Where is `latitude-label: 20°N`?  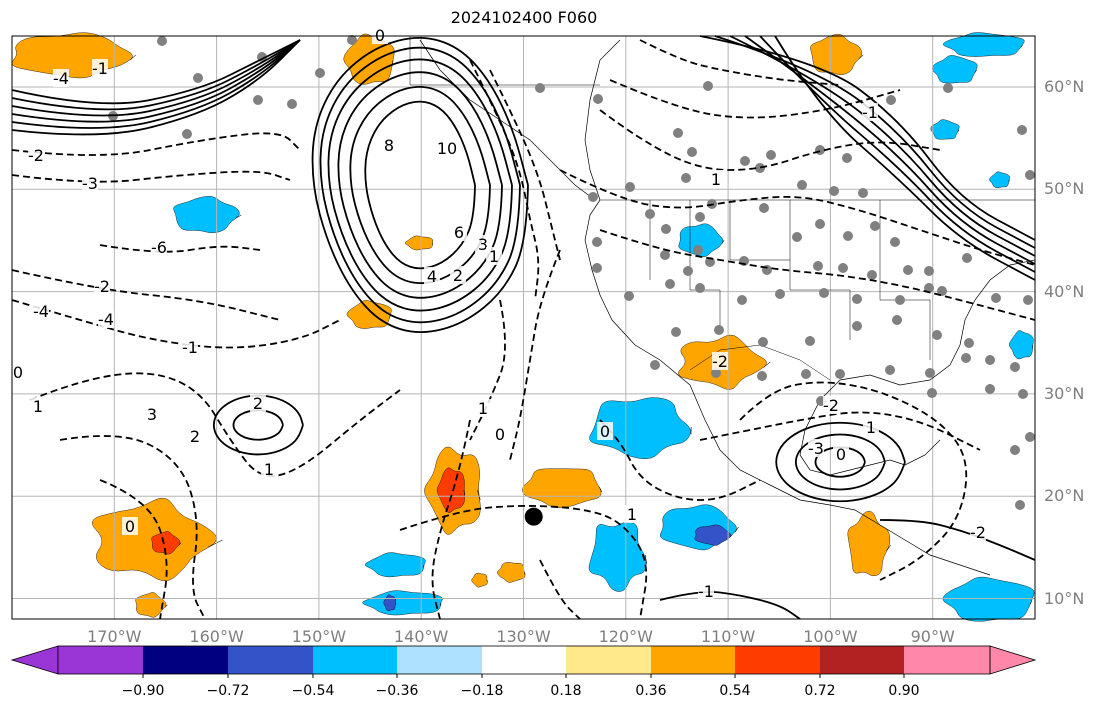
latitude-label: 20°N is located at coordinates (1064, 496).